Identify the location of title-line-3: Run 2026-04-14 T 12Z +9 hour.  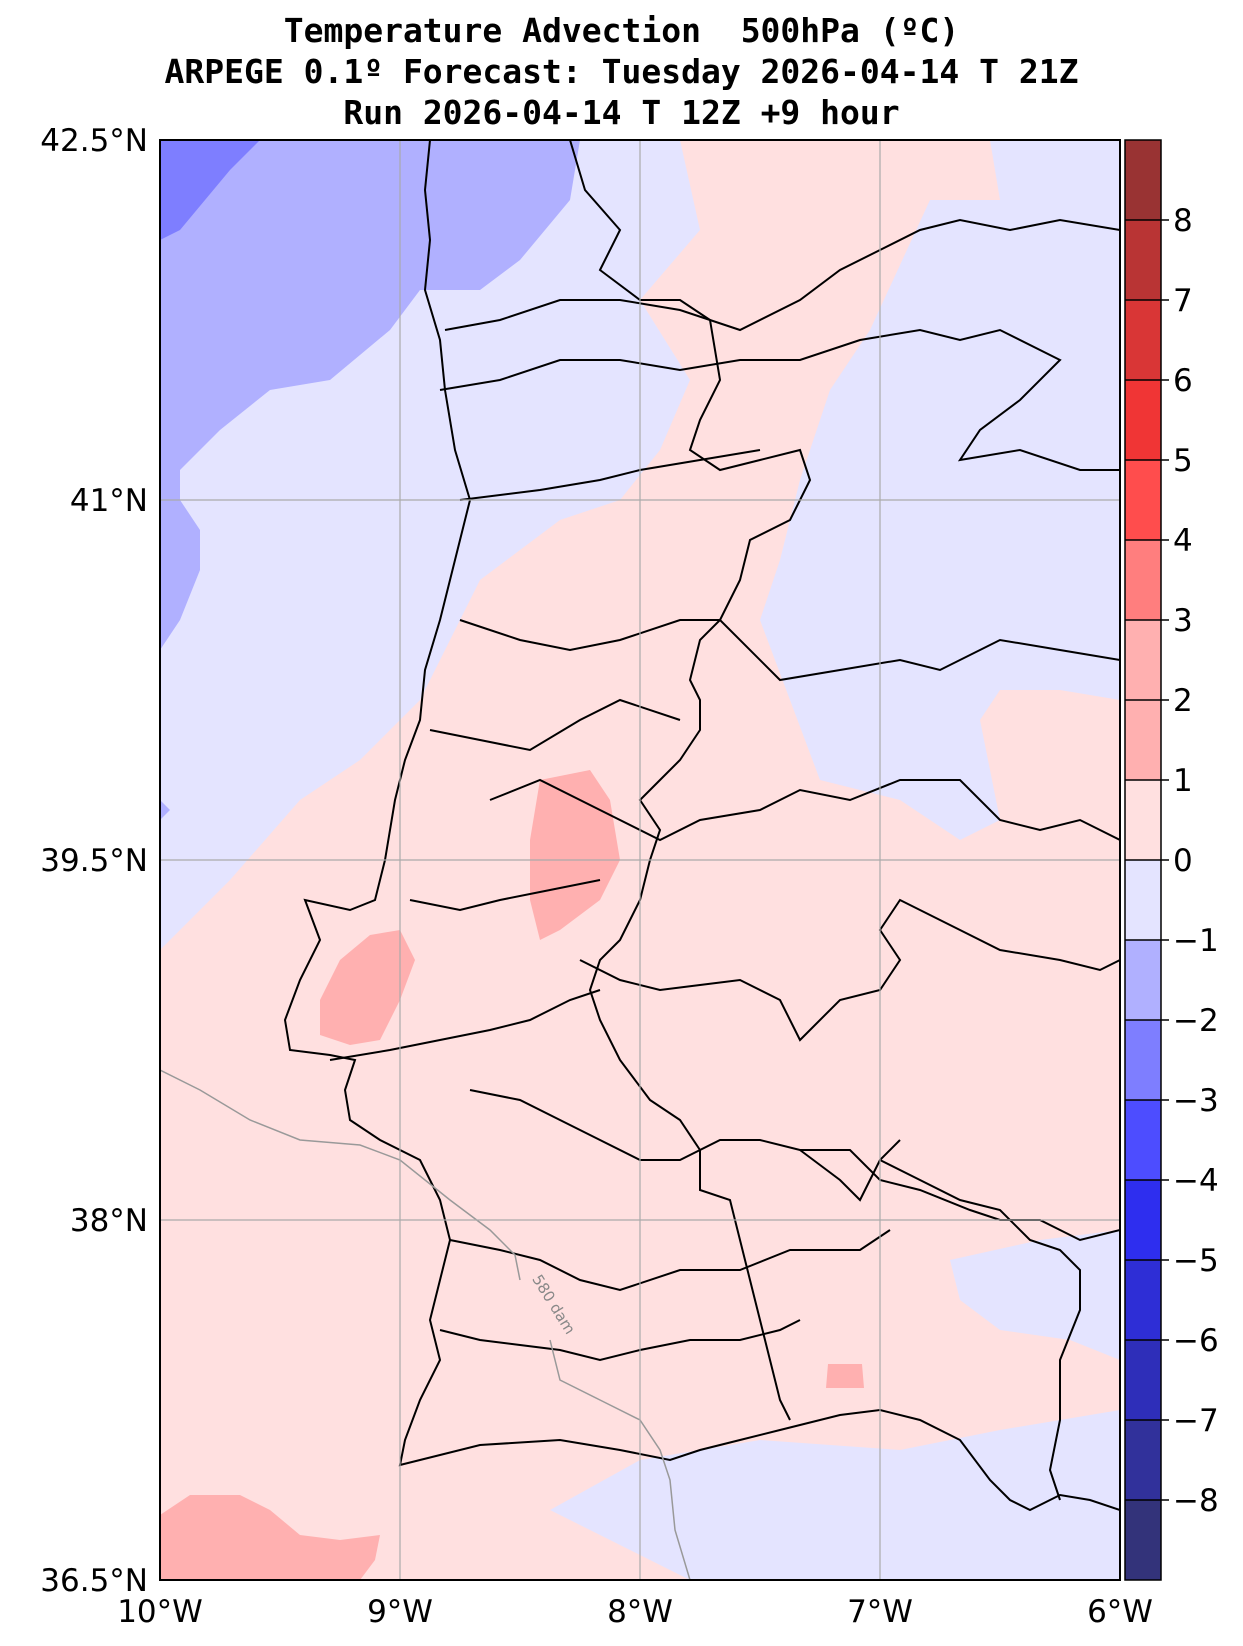
(621, 112).